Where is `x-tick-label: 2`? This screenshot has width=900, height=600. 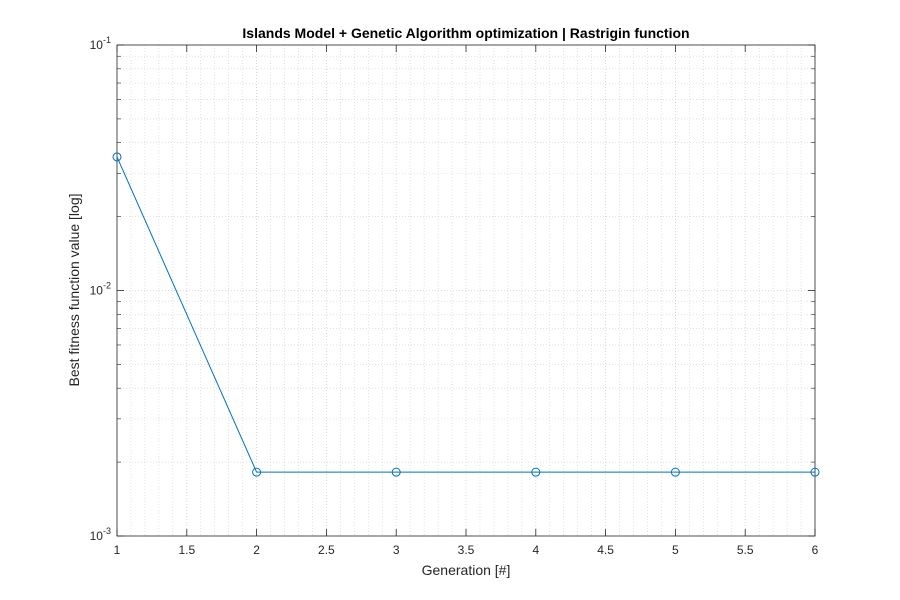 x-tick-label: 2 is located at coordinates (256, 550).